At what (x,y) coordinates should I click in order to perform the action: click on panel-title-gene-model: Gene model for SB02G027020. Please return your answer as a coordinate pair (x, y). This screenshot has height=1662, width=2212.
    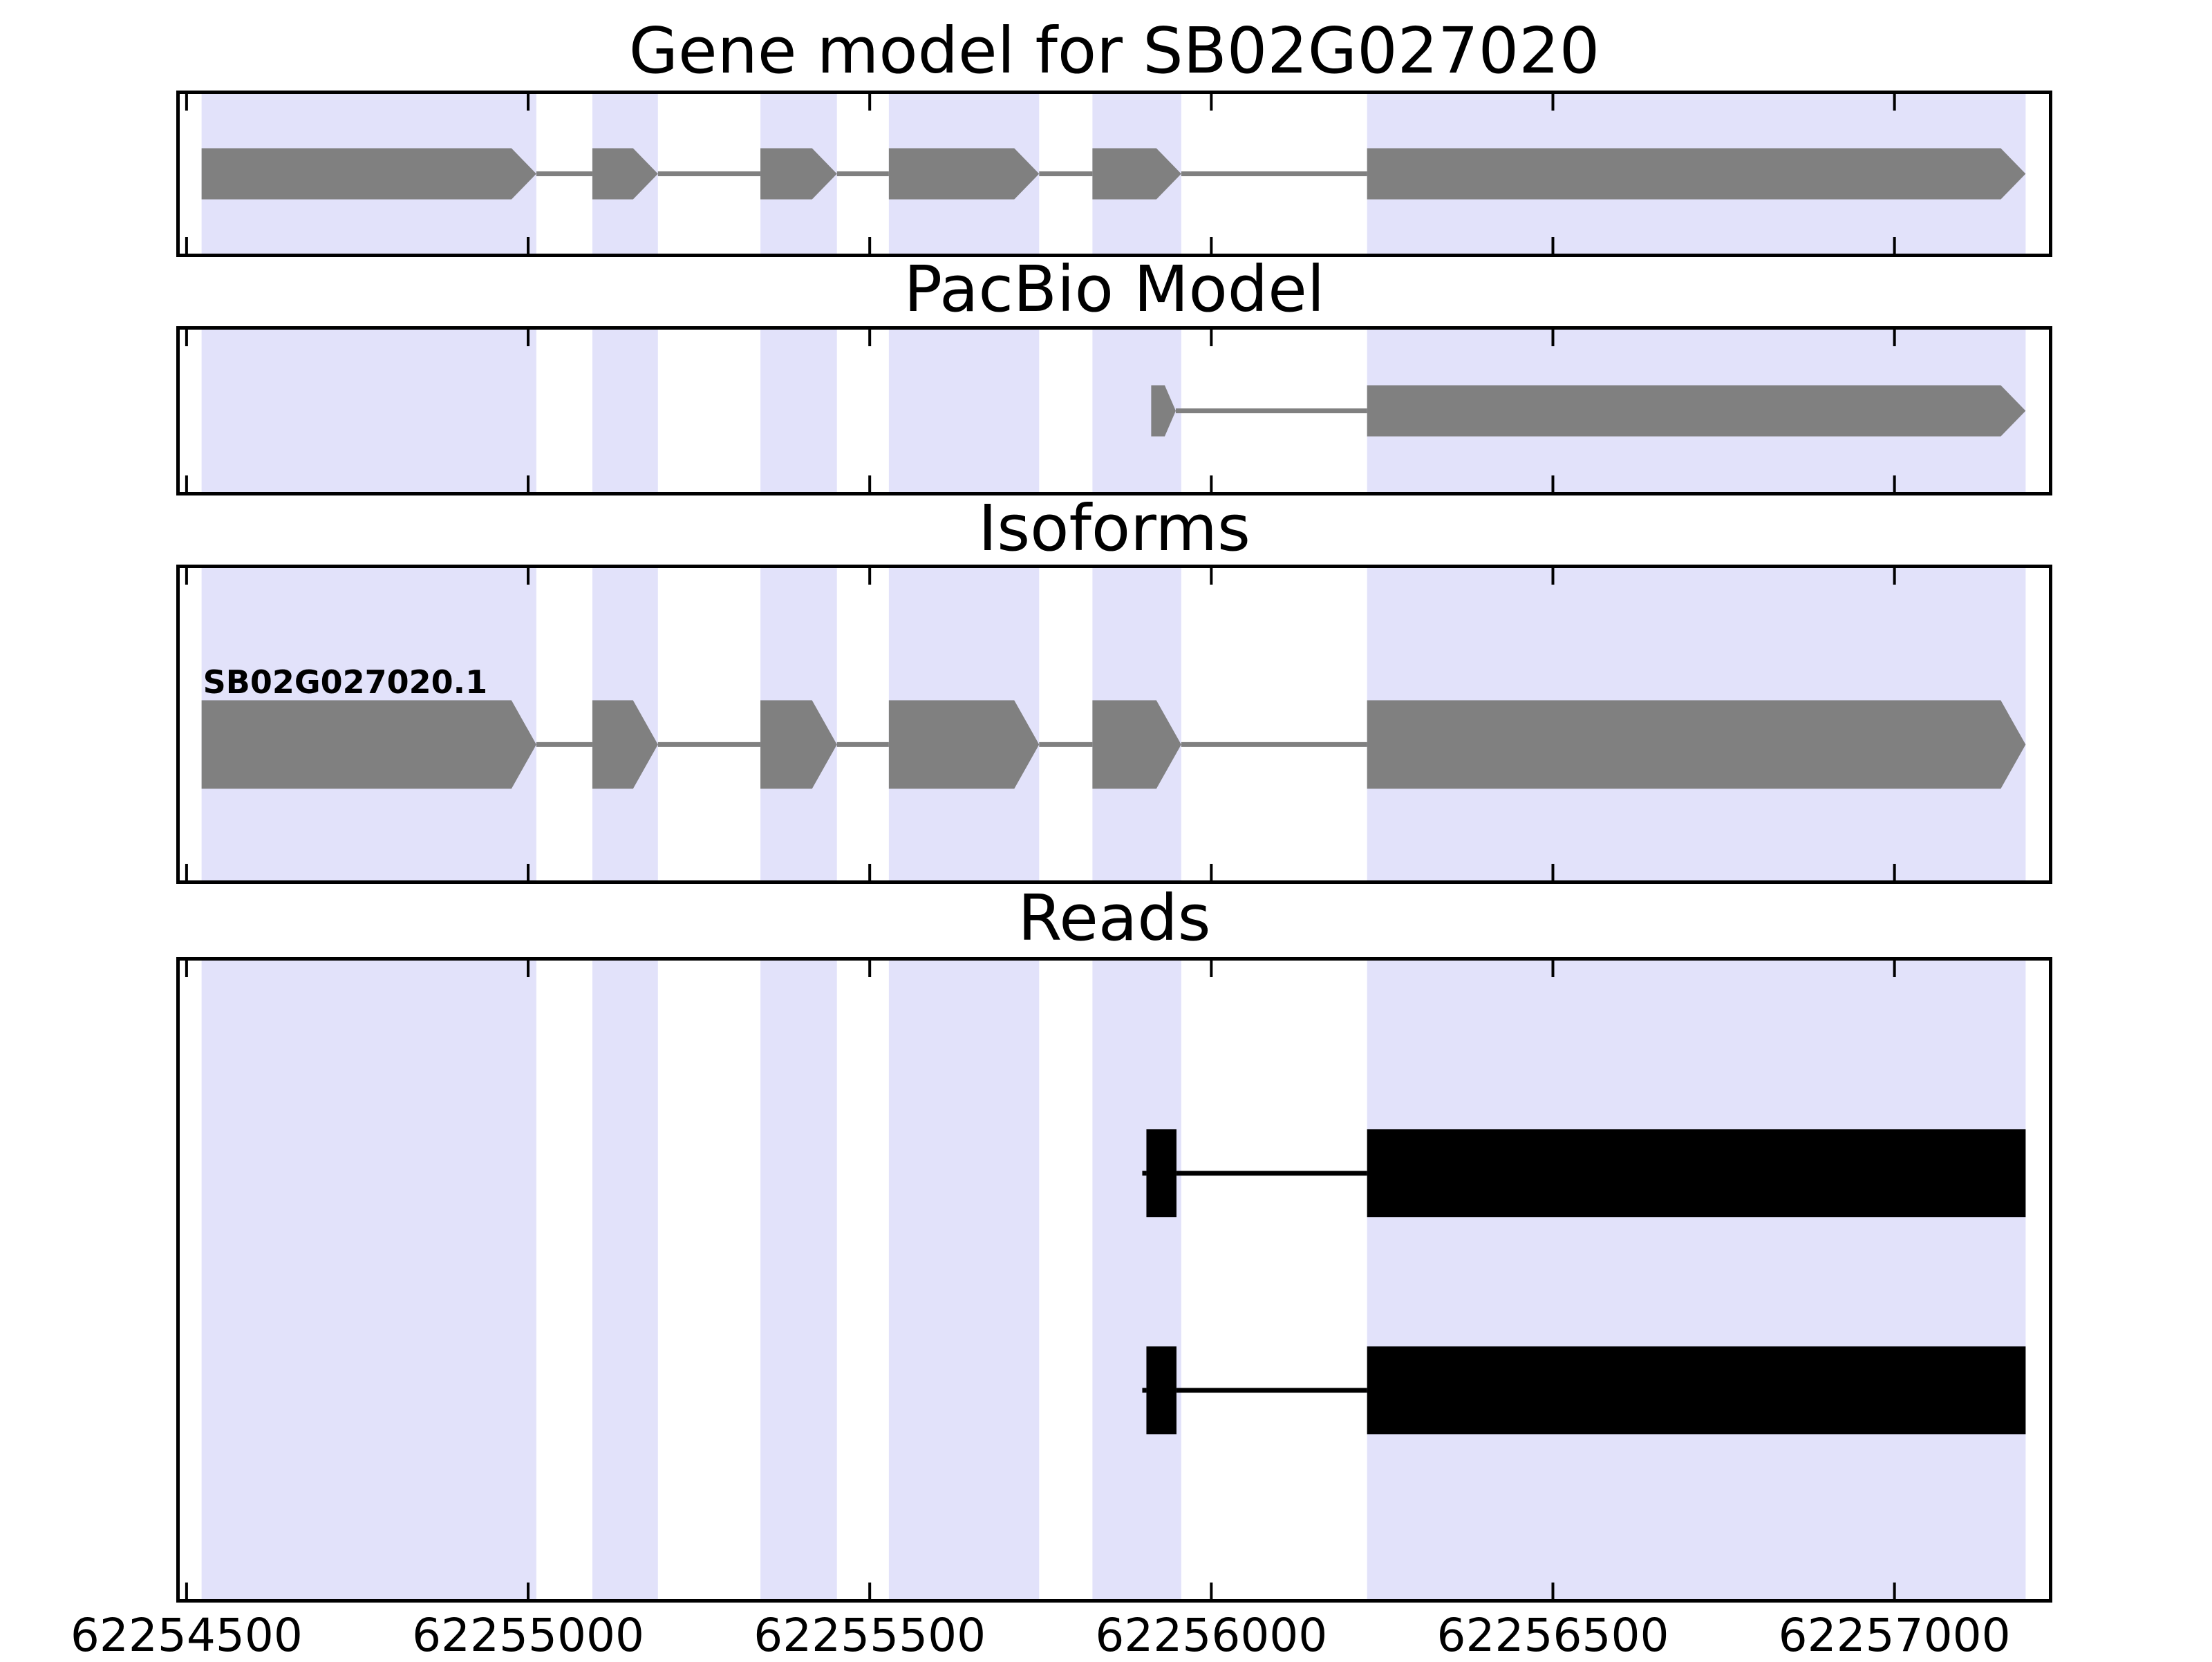
    Looking at the image, I should click on (1114, 51).